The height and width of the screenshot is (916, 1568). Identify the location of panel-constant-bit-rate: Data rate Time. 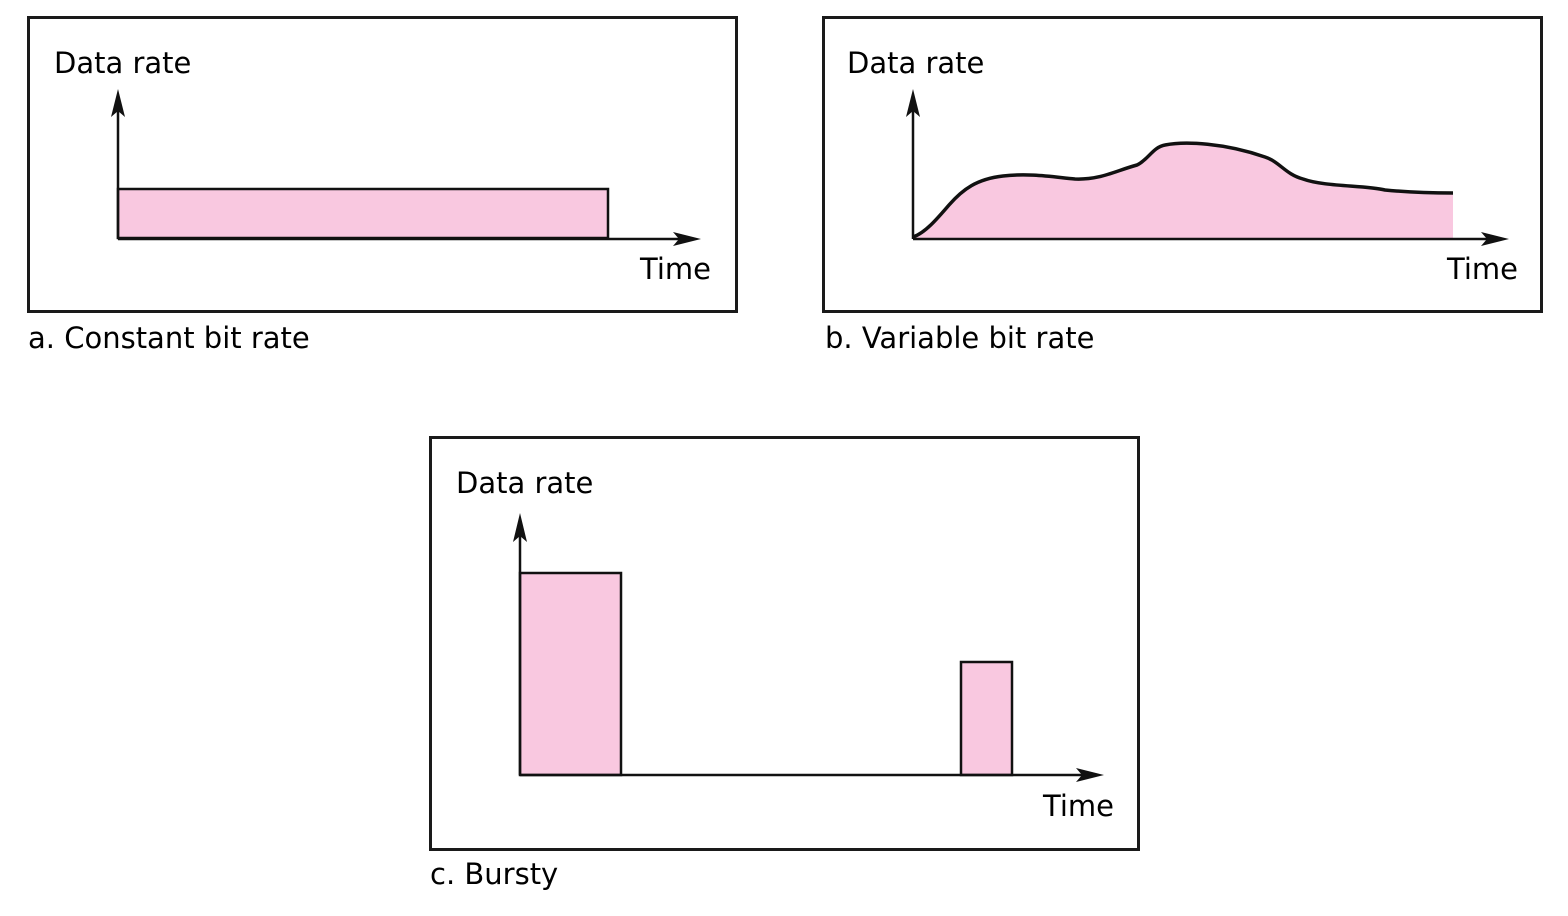
(382, 164).